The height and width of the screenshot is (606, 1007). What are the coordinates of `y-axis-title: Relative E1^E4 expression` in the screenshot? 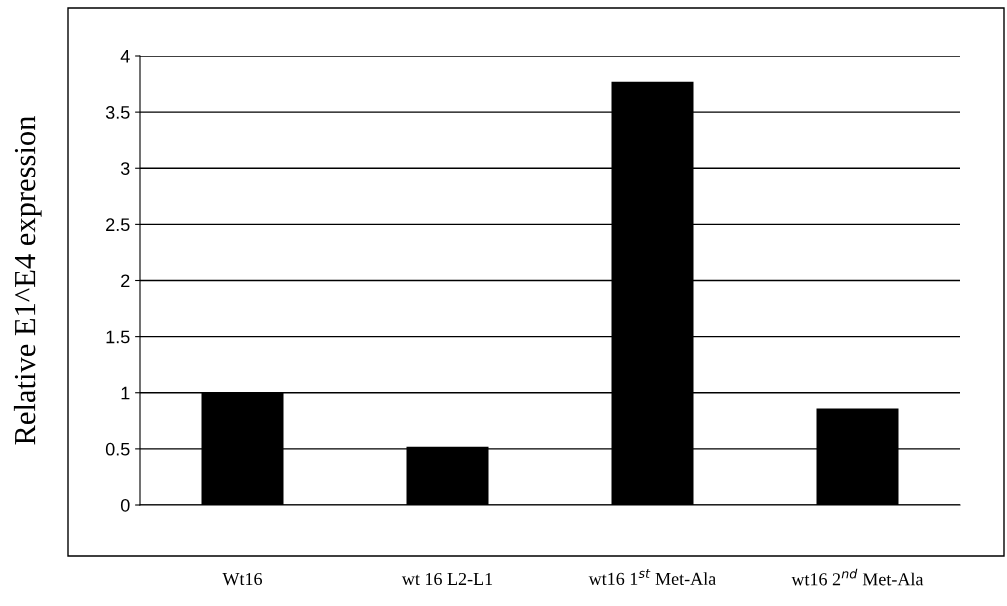 It's located at (27, 280).